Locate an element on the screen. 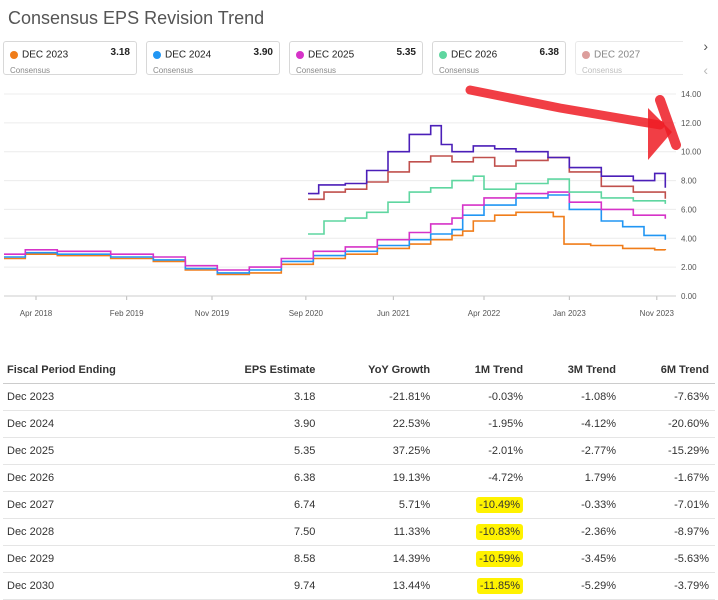  cell-m3: -4.12% is located at coordinates (575, 424).